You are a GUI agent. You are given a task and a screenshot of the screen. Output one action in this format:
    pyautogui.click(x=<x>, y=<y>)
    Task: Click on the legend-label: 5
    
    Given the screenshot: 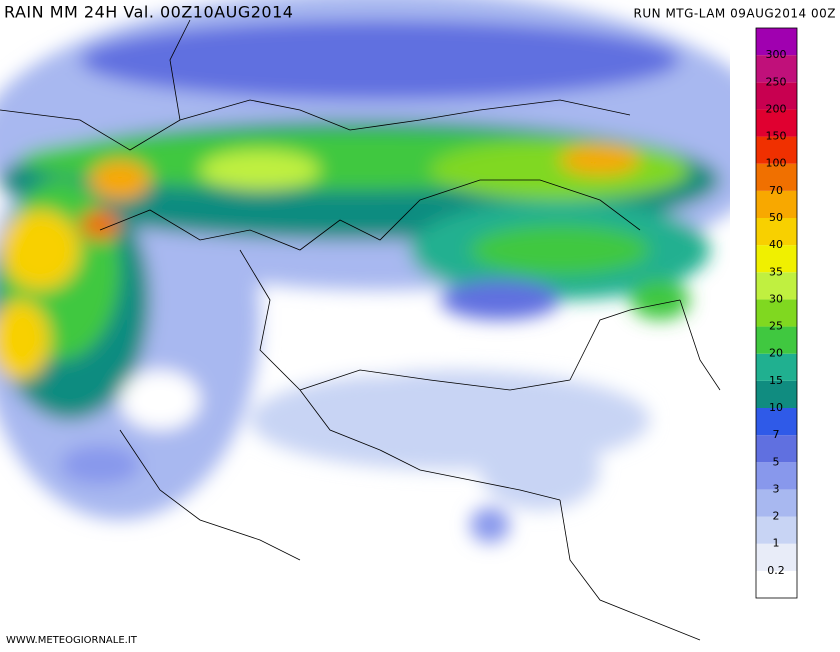 What is the action you would take?
    pyautogui.click(x=776, y=461)
    